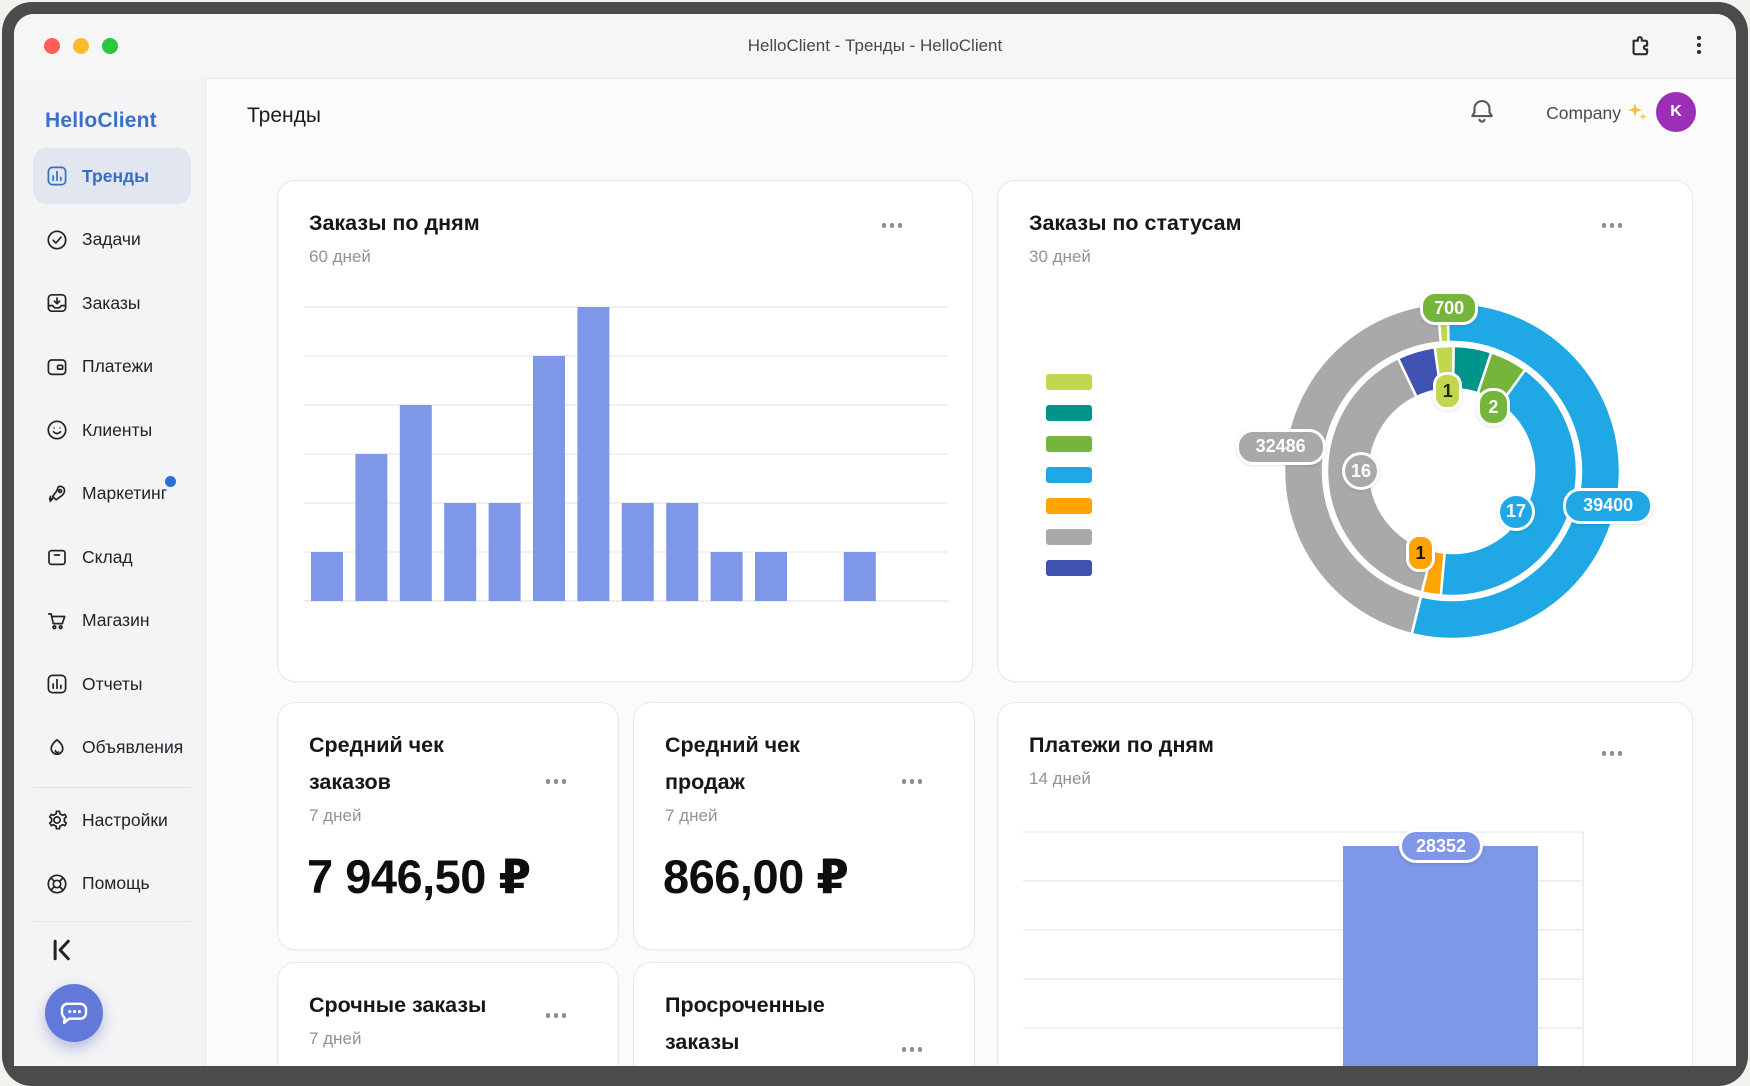 Image resolution: width=1750 pixels, height=1086 pixels. What do you see at coordinates (57, 303) in the screenshot?
I see `orders-icon` at bounding box center [57, 303].